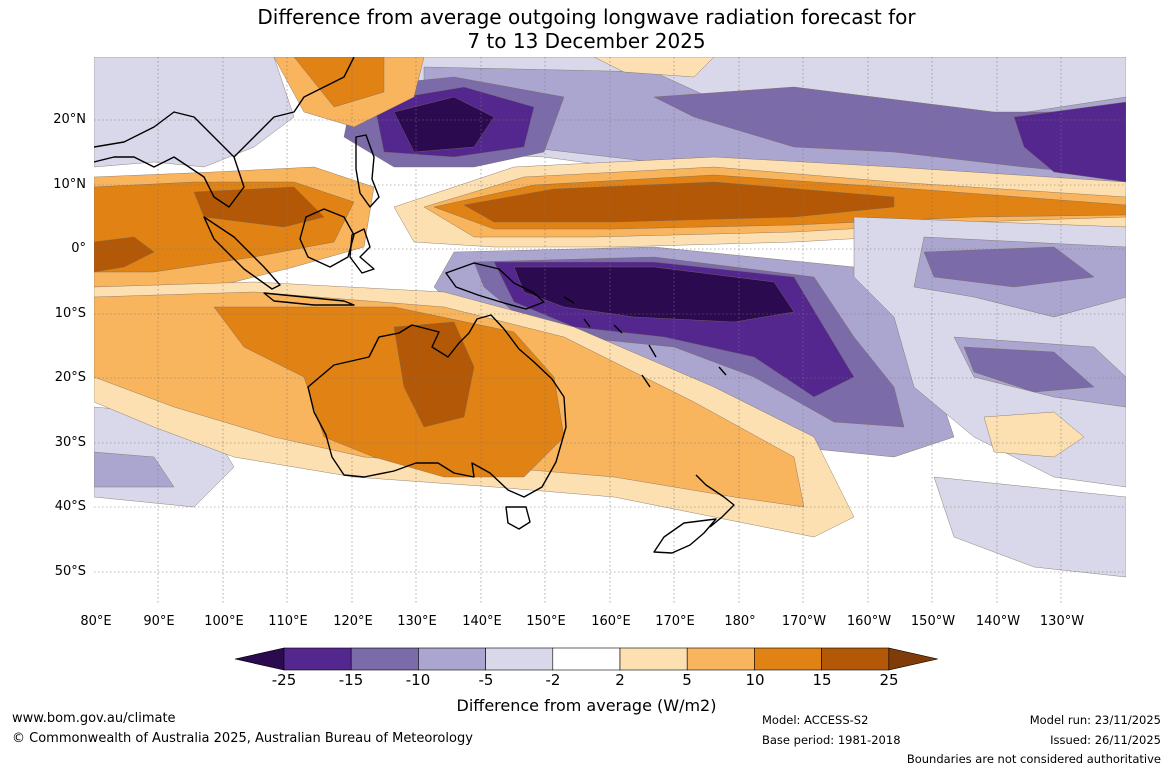 This screenshot has height=770, width=1173. I want to click on pacific-islands-coastline, so click(645, 342).